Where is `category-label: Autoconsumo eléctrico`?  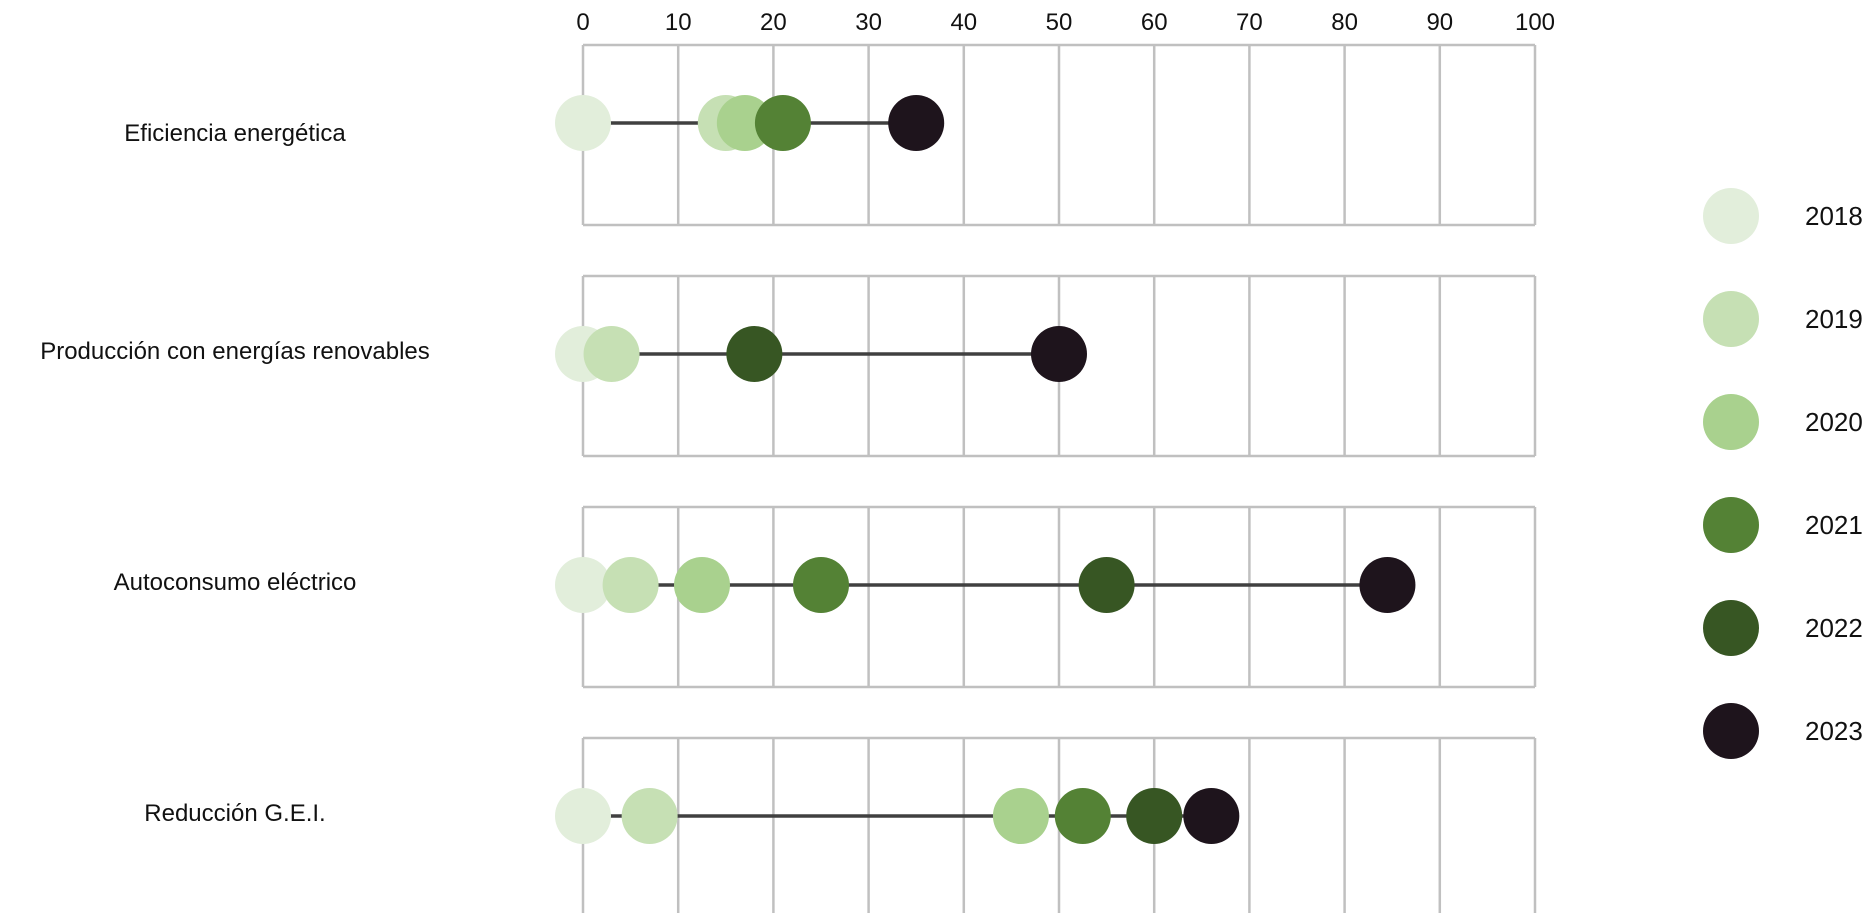
category-label: Autoconsumo eléctrico is located at coordinates (235, 582).